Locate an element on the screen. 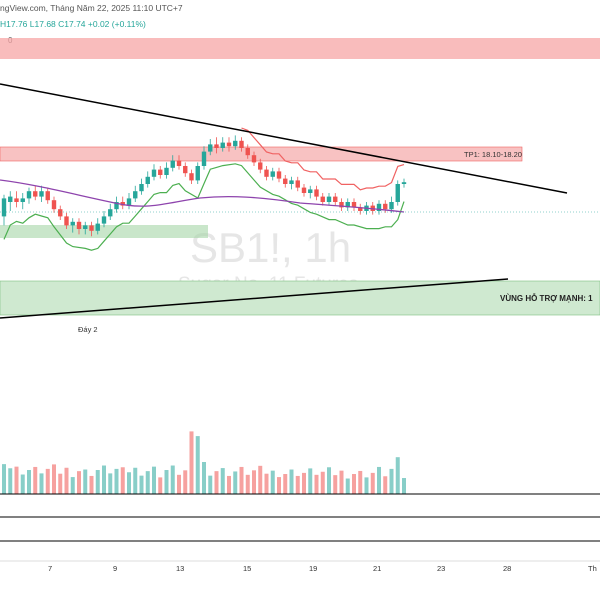 Image resolution: width=600 pixels, height=600 pixels. left-support-box is located at coordinates (104, 231).